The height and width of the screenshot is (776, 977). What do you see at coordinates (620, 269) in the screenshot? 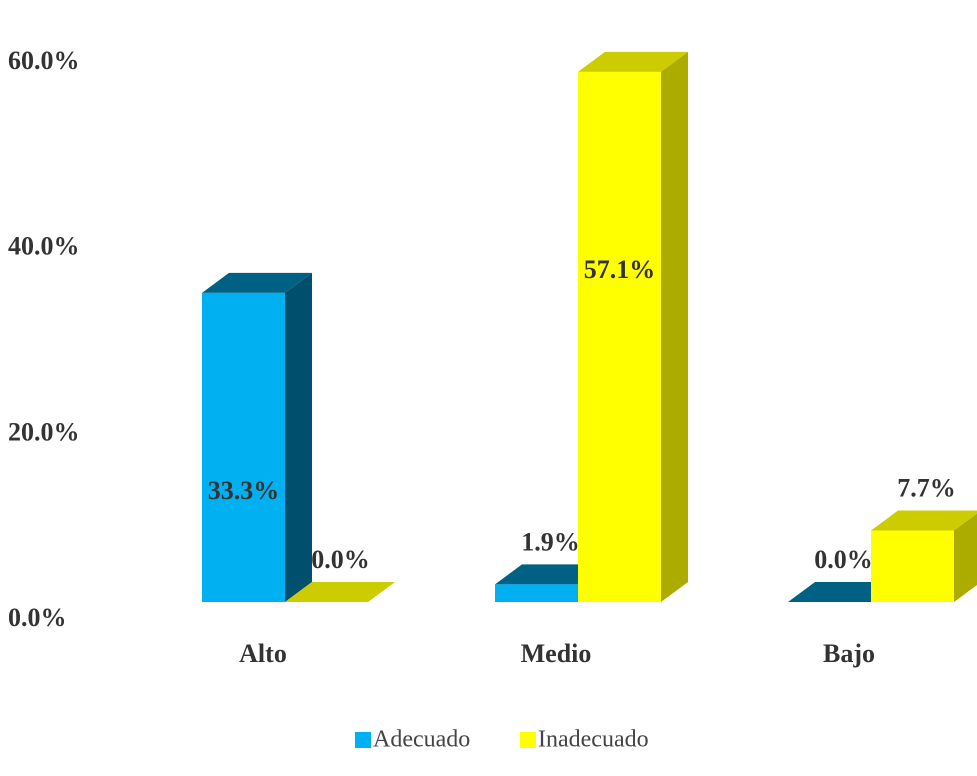
I see `data-label: 57.1%` at bounding box center [620, 269].